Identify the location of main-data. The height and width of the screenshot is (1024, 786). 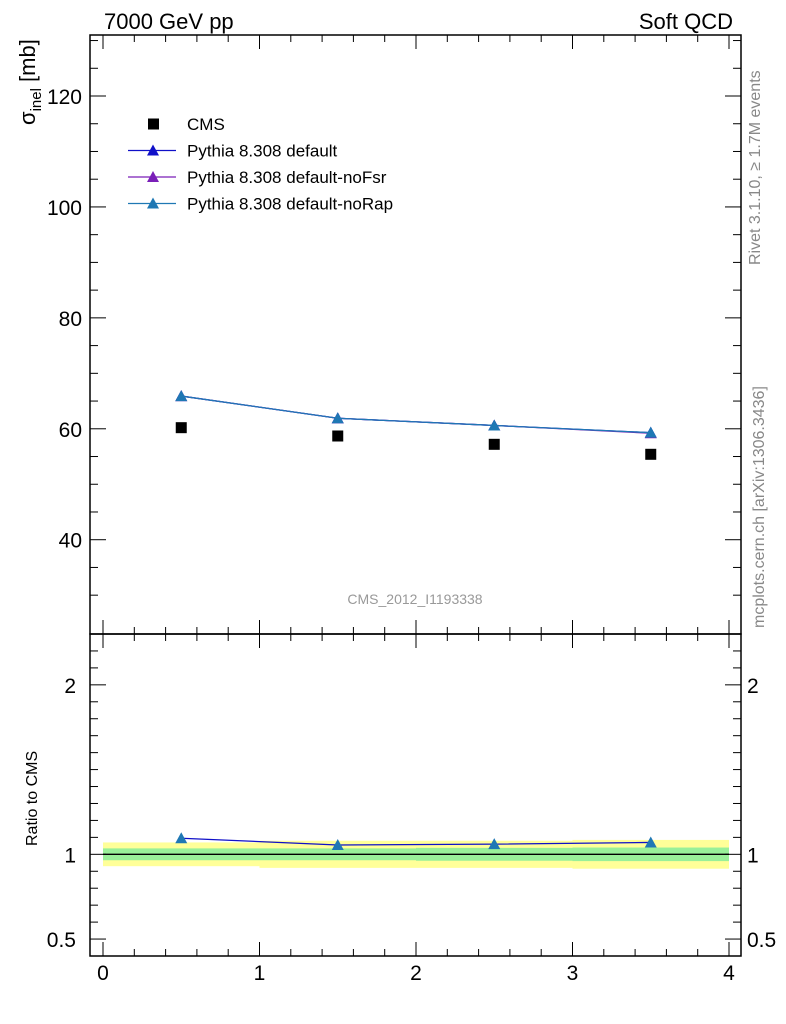
(416, 425).